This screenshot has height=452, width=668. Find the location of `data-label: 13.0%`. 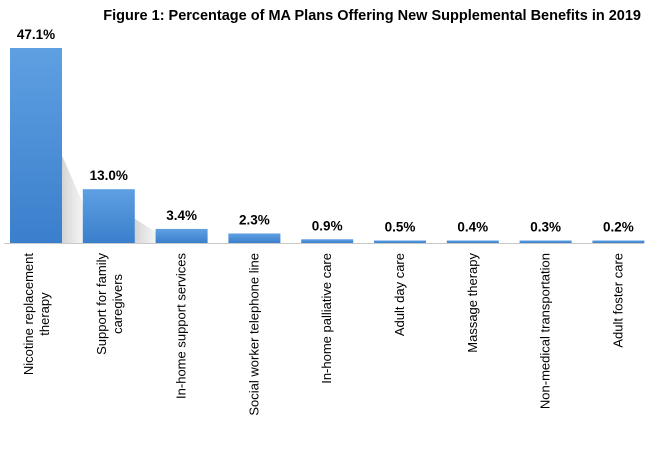

data-label: 13.0% is located at coordinates (109, 175).